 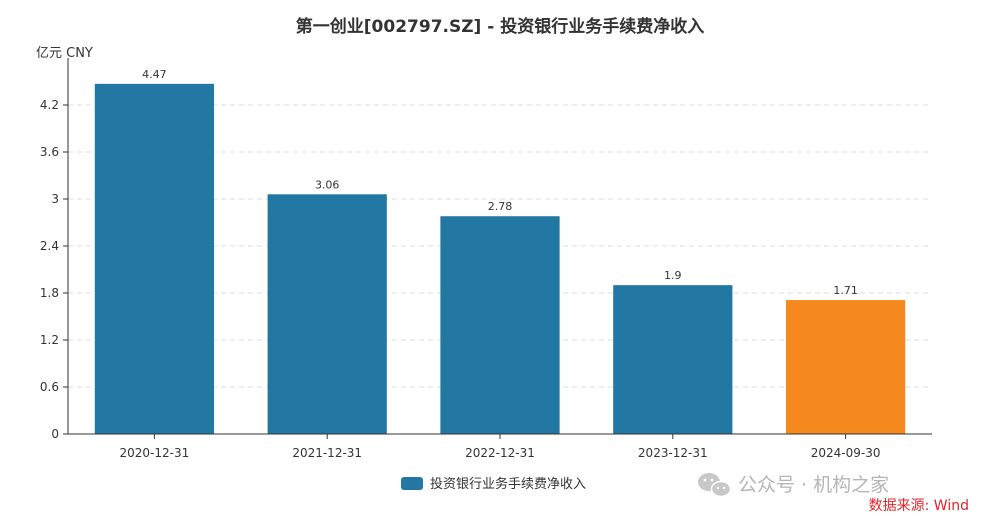 I want to click on wechat-icon, so click(x=715, y=485).